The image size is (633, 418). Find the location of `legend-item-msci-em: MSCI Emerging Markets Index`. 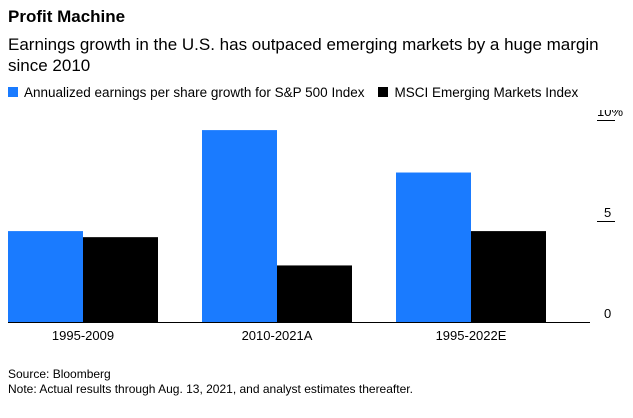

legend-item-msci-em: MSCI Emerging Markets Index is located at coordinates (478, 92).